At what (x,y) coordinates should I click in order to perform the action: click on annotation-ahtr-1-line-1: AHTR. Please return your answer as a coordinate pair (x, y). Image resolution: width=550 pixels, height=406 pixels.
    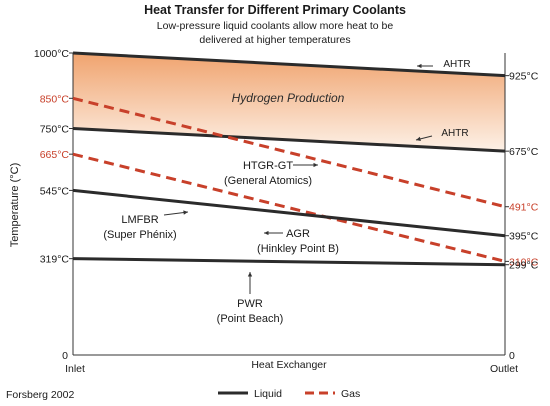
    Looking at the image, I should click on (454, 133).